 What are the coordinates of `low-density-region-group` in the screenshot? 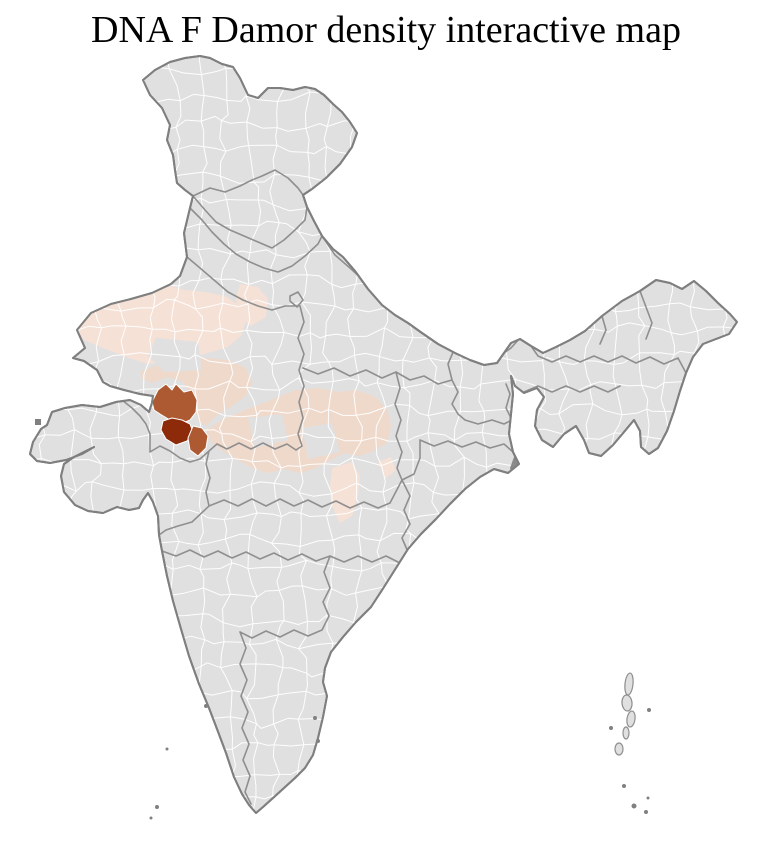 It's located at (236, 403).